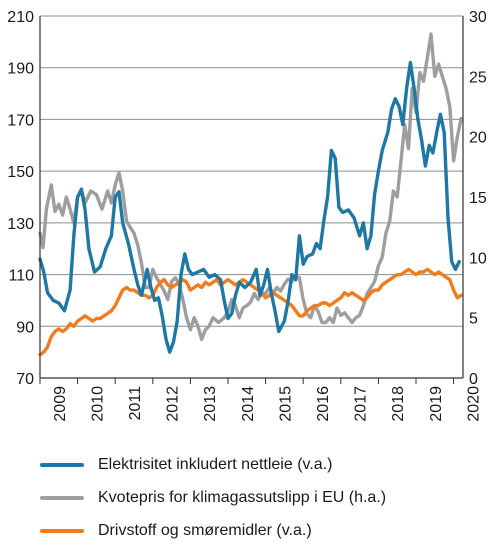 The width and height of the screenshot is (500, 547). Describe the element at coordinates (285, 404) in the screenshot. I see `x-tick-2015: 2015` at that location.